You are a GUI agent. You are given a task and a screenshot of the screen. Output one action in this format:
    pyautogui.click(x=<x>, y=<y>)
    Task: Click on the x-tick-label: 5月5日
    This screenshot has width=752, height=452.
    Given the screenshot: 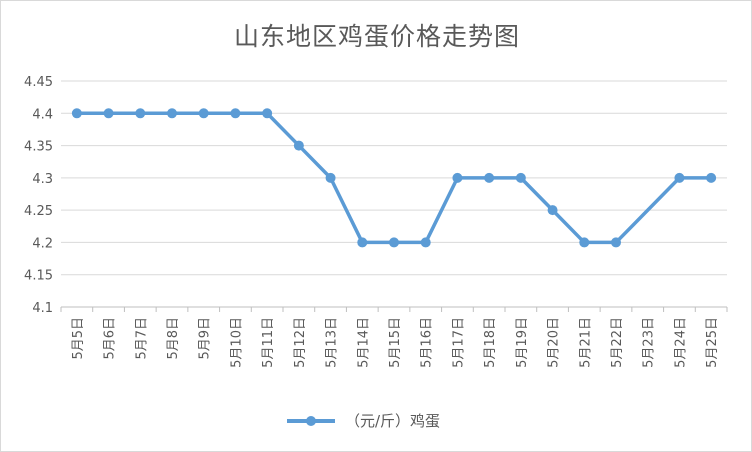 What is the action you would take?
    pyautogui.click(x=78, y=338)
    